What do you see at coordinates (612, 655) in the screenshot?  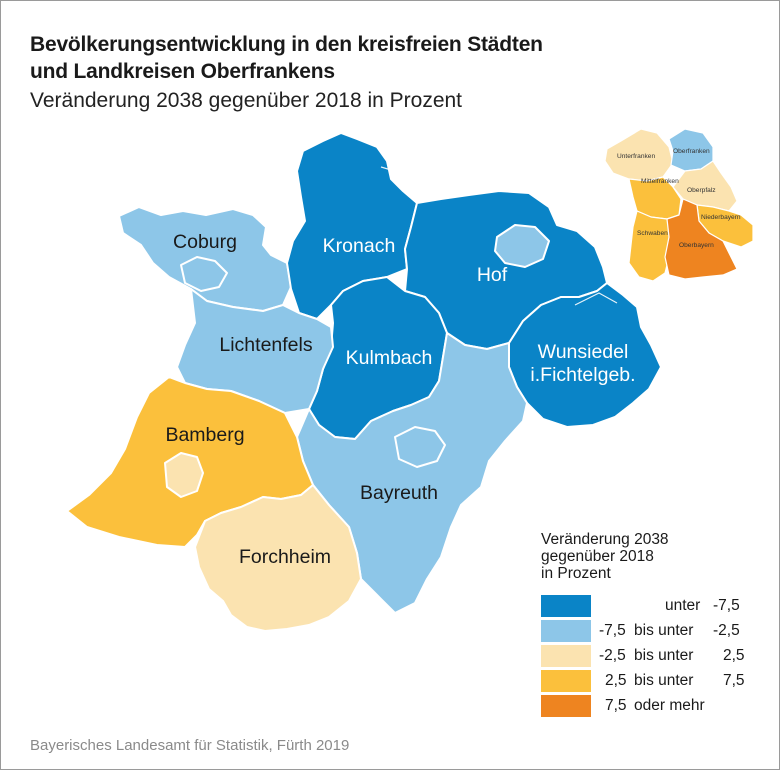 I see `legend-label-a: -2,5` at bounding box center [612, 655].